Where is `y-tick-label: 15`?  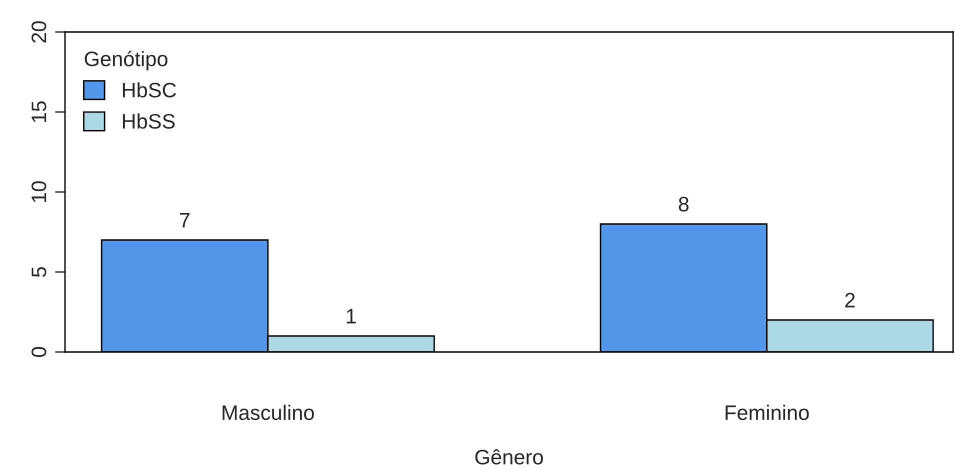 y-tick-label: 15 is located at coordinates (39, 111).